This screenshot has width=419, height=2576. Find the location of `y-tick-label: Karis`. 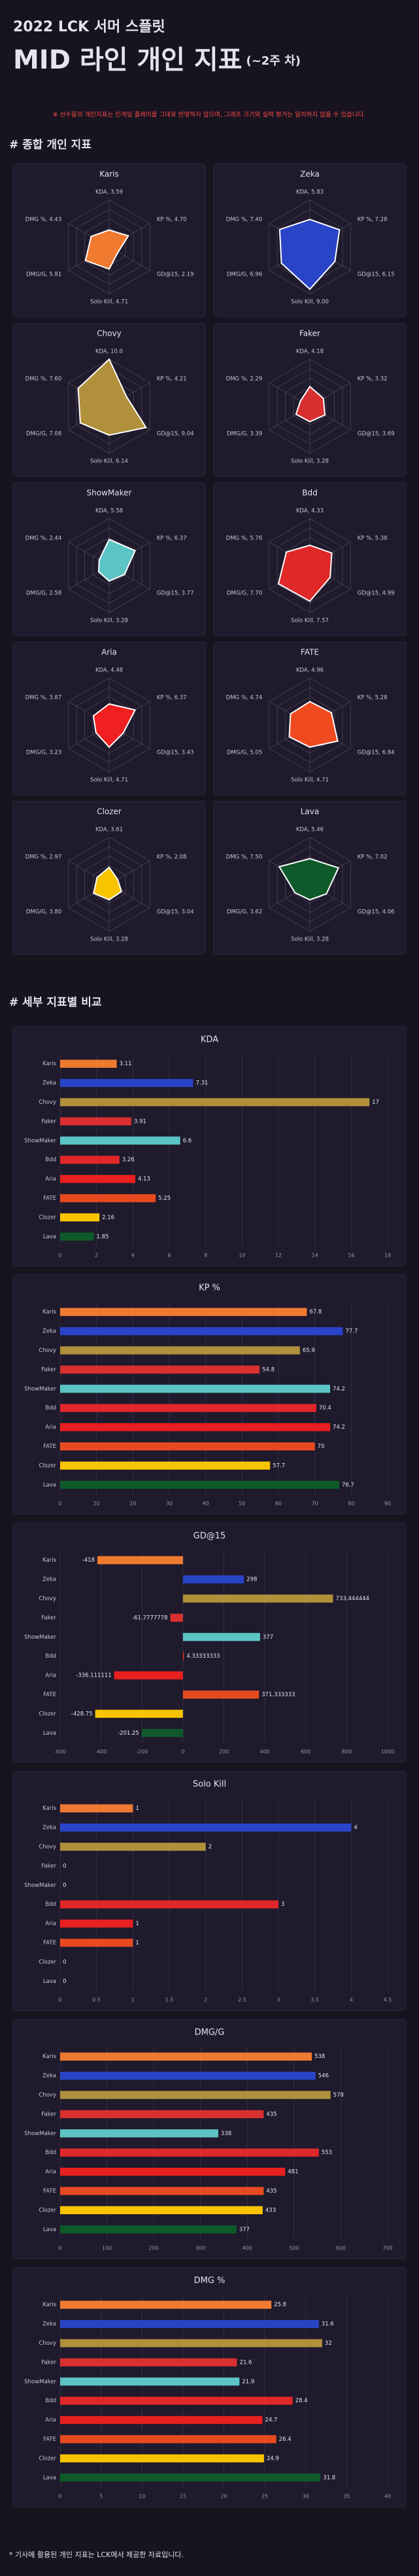

y-tick-label: Karis is located at coordinates (49, 2056).